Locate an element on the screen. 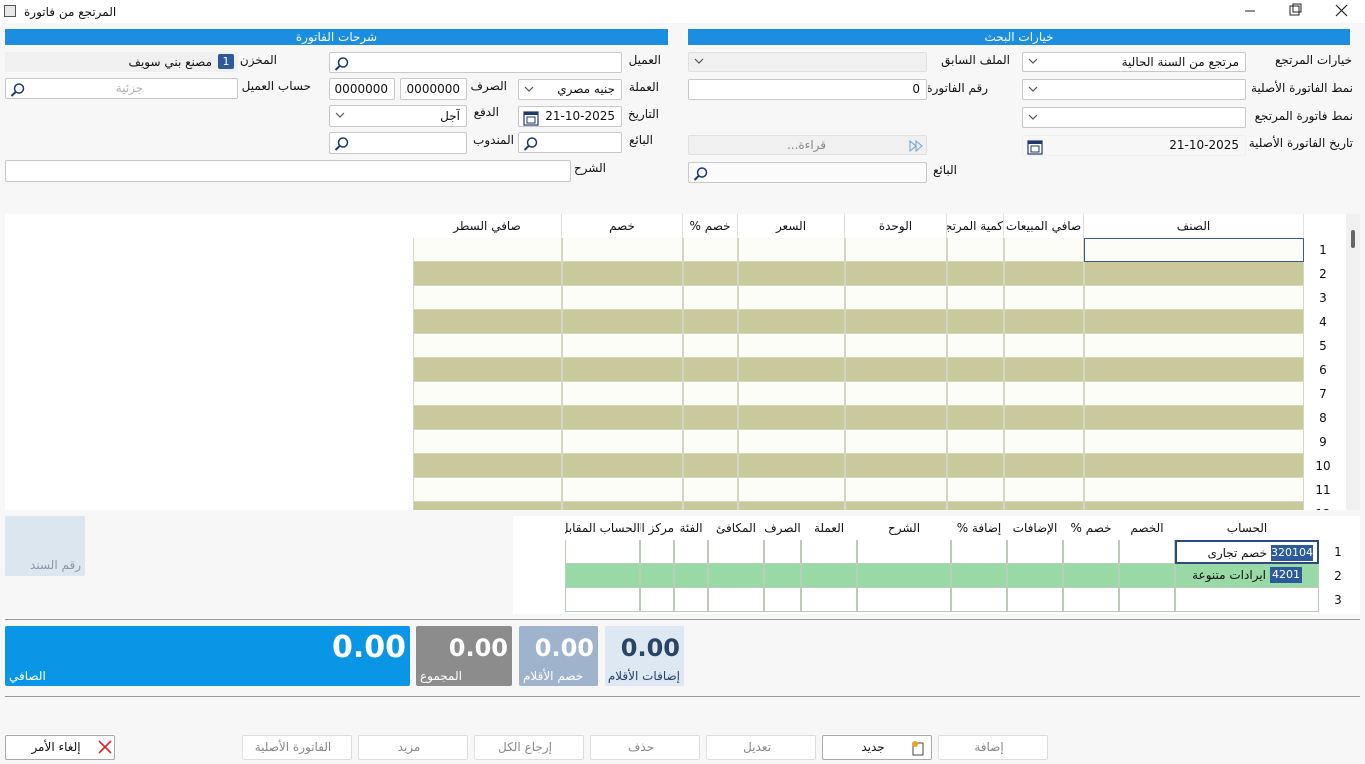 This screenshot has height=764, width=1365. column-header: إضافة % is located at coordinates (979, 528).